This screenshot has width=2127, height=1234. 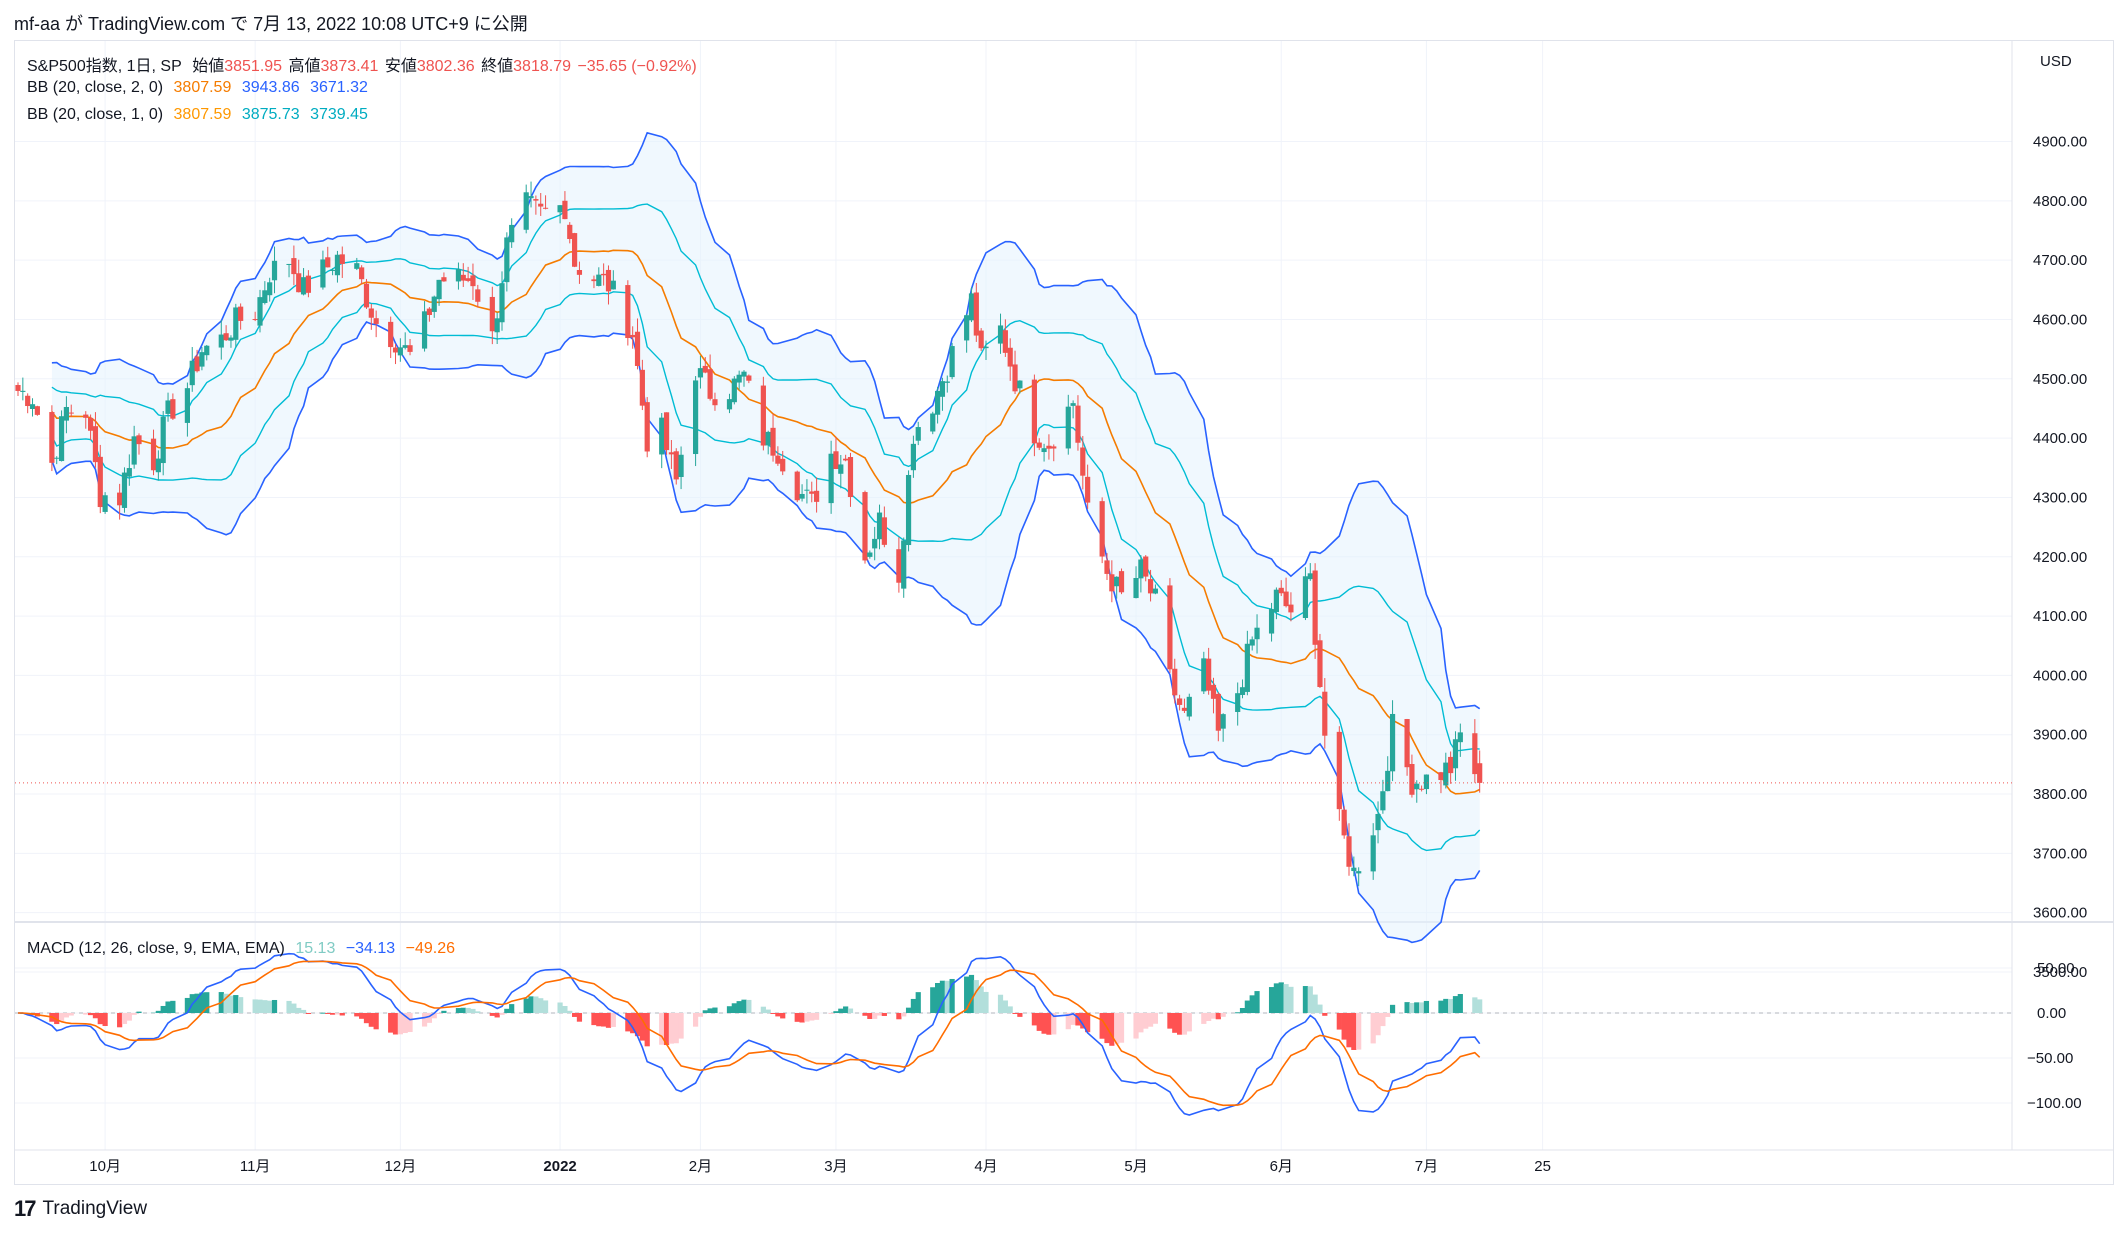 What do you see at coordinates (2060, 497) in the screenshot?
I see `price-tick-label: 4300.00` at bounding box center [2060, 497].